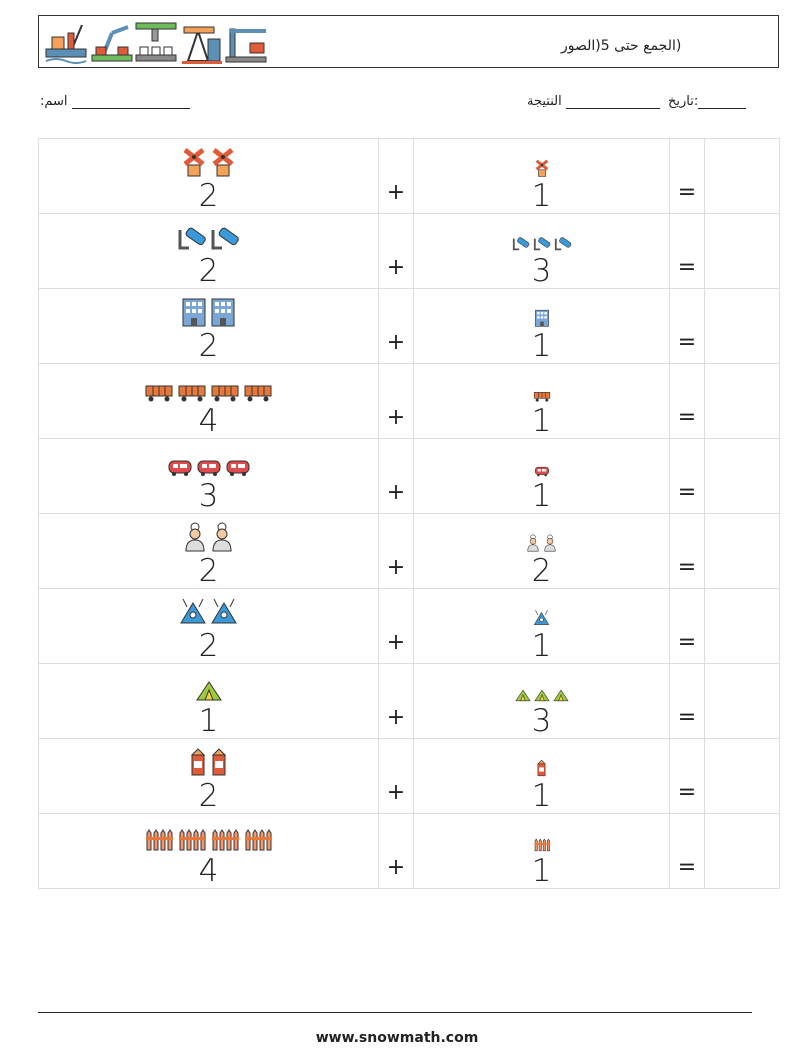  What do you see at coordinates (198, 764) in the screenshot?
I see `milk-carton-icon` at bounding box center [198, 764].